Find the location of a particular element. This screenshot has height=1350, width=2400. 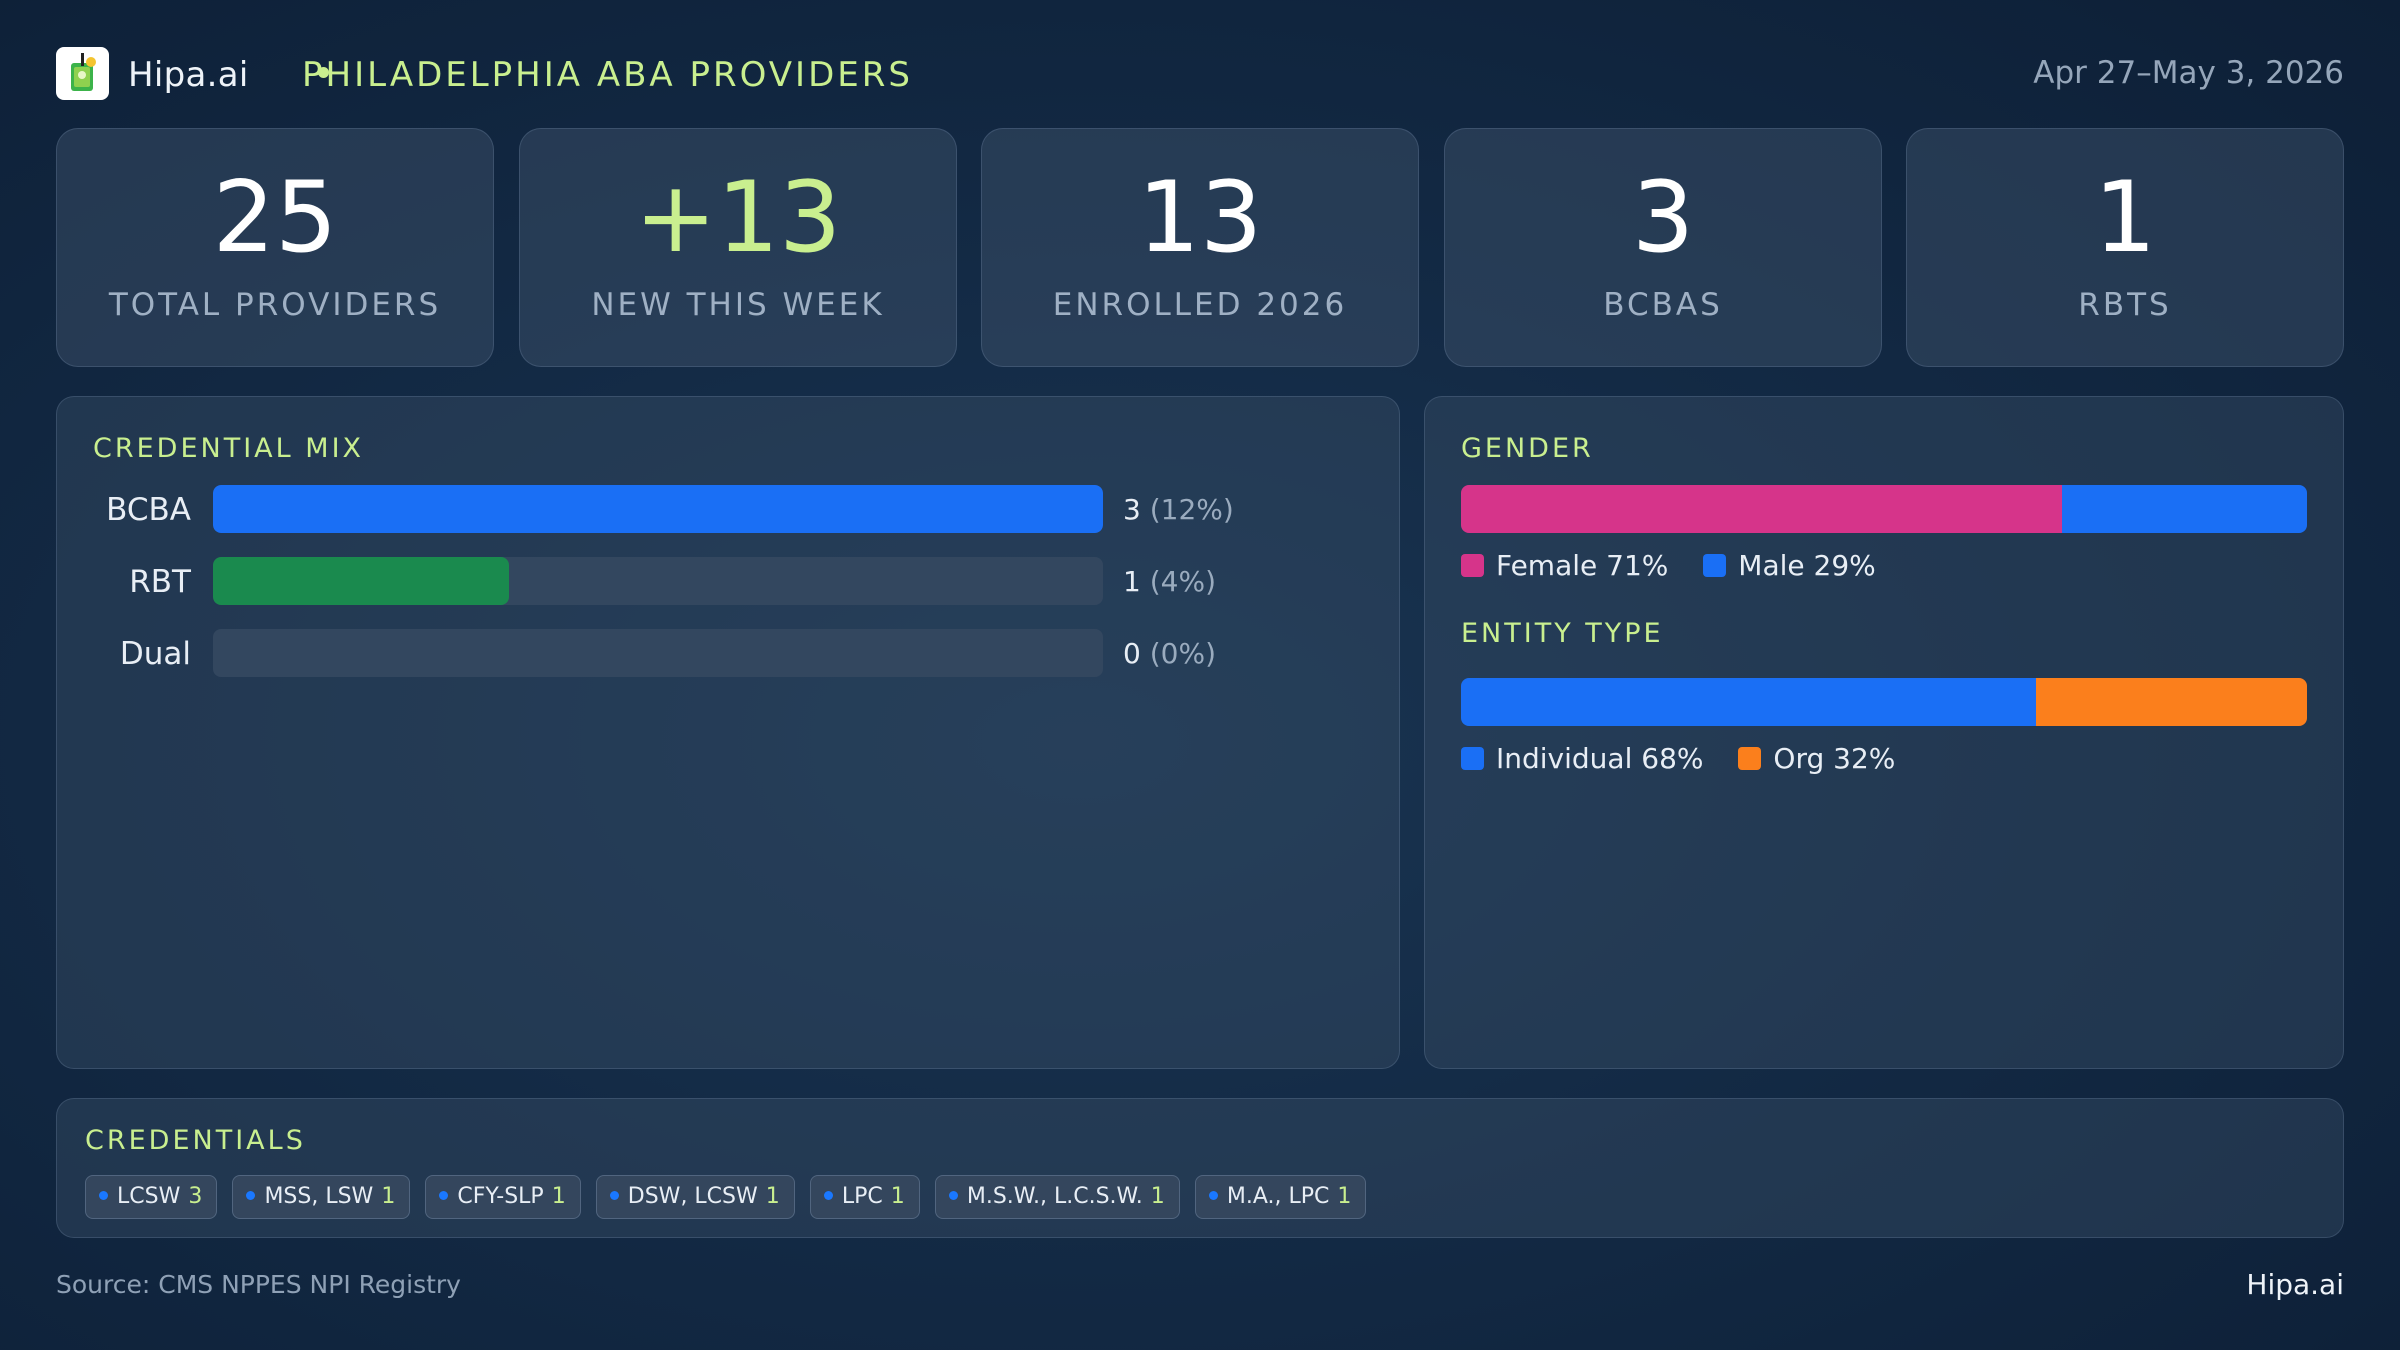

entity-legend: Individual 68% Org 32% is located at coordinates (1691, 758).